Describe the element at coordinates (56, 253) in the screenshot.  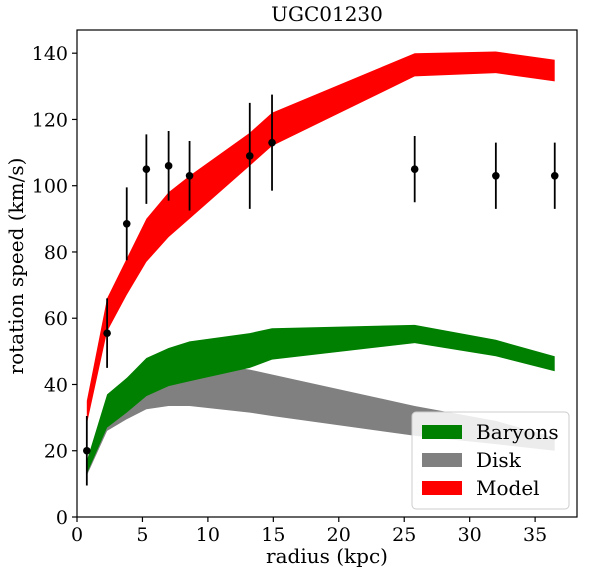
I see `y-tick-label: 80` at that location.